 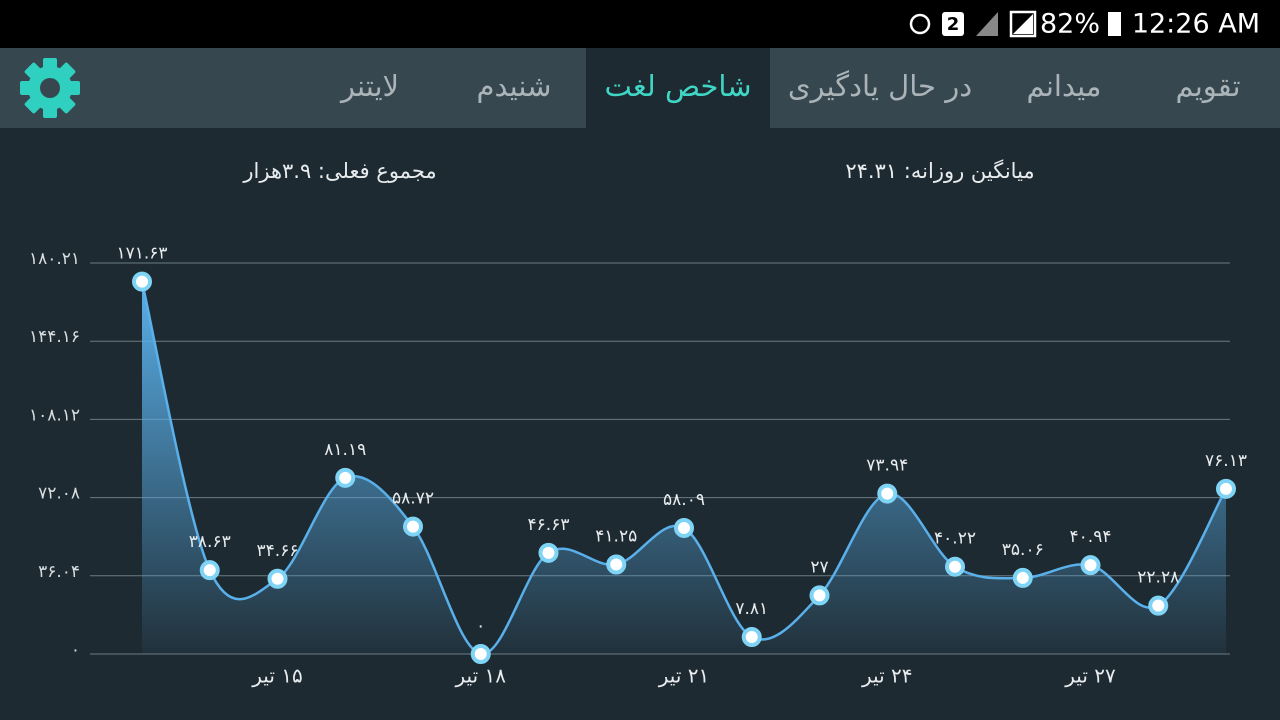 I want to click on y-tick-label: ۰, so click(x=75, y=650).